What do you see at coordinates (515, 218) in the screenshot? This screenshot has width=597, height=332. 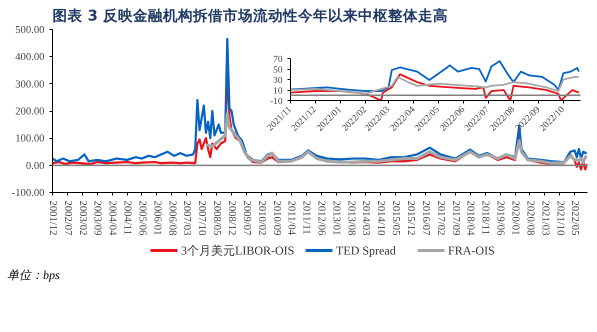 I see `x-tick-label: 2020/01` at bounding box center [515, 218].